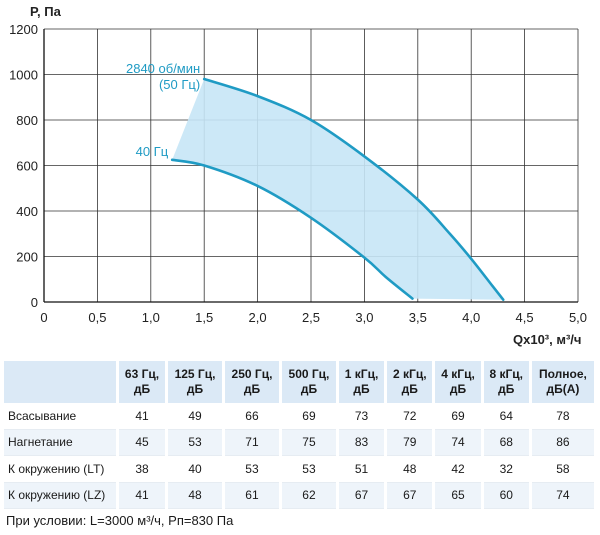 This screenshot has height=535, width=600. Describe the element at coordinates (61, 442) in the screenshot. I see `table-row-label: Нагнетание` at that location.